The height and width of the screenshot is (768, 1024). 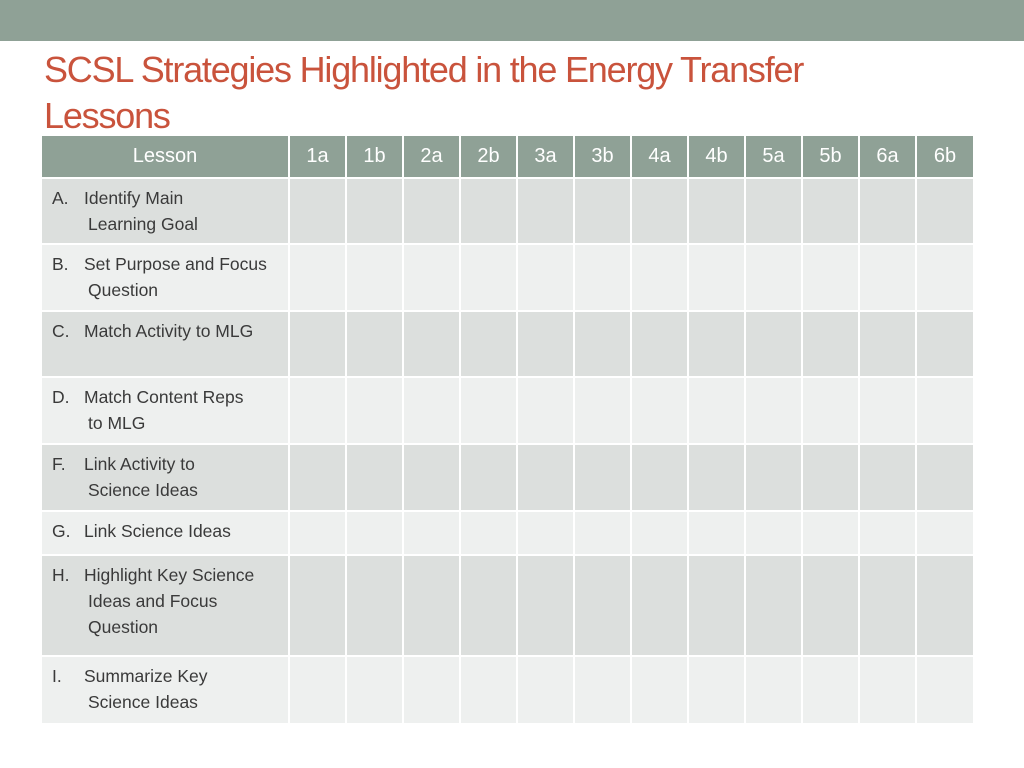 I want to click on strategy-letter: B., so click(x=60, y=264).